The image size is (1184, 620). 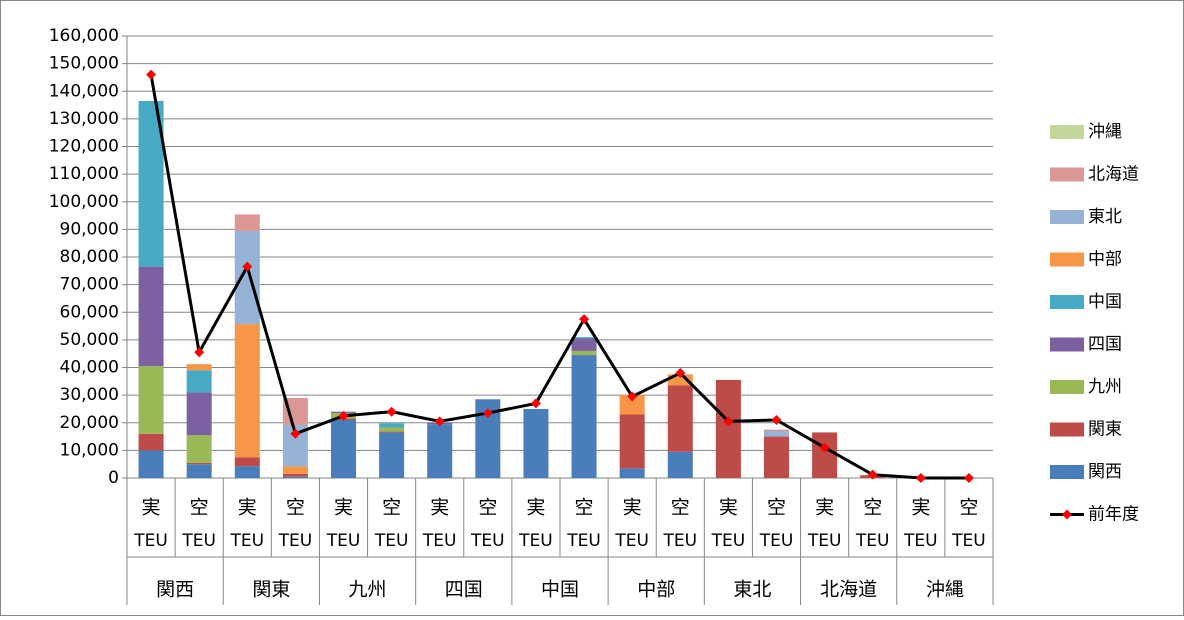 What do you see at coordinates (464, 590) in the screenshot?
I see `x-group-label: 四国` at bounding box center [464, 590].